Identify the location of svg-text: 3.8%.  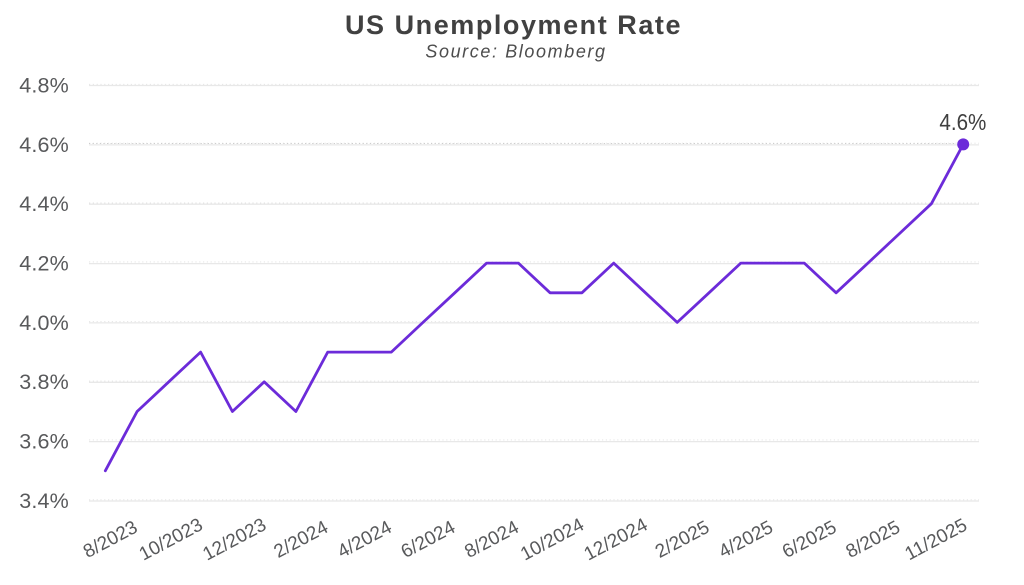
(44, 382).